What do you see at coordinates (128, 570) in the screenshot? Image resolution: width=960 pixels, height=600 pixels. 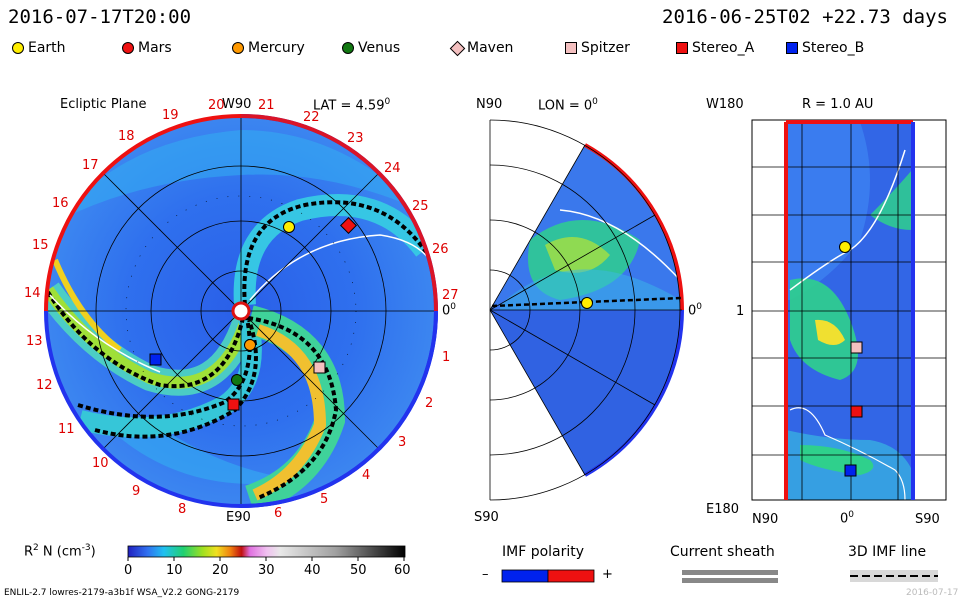 I see `colorbar-tick: 0` at bounding box center [128, 570].